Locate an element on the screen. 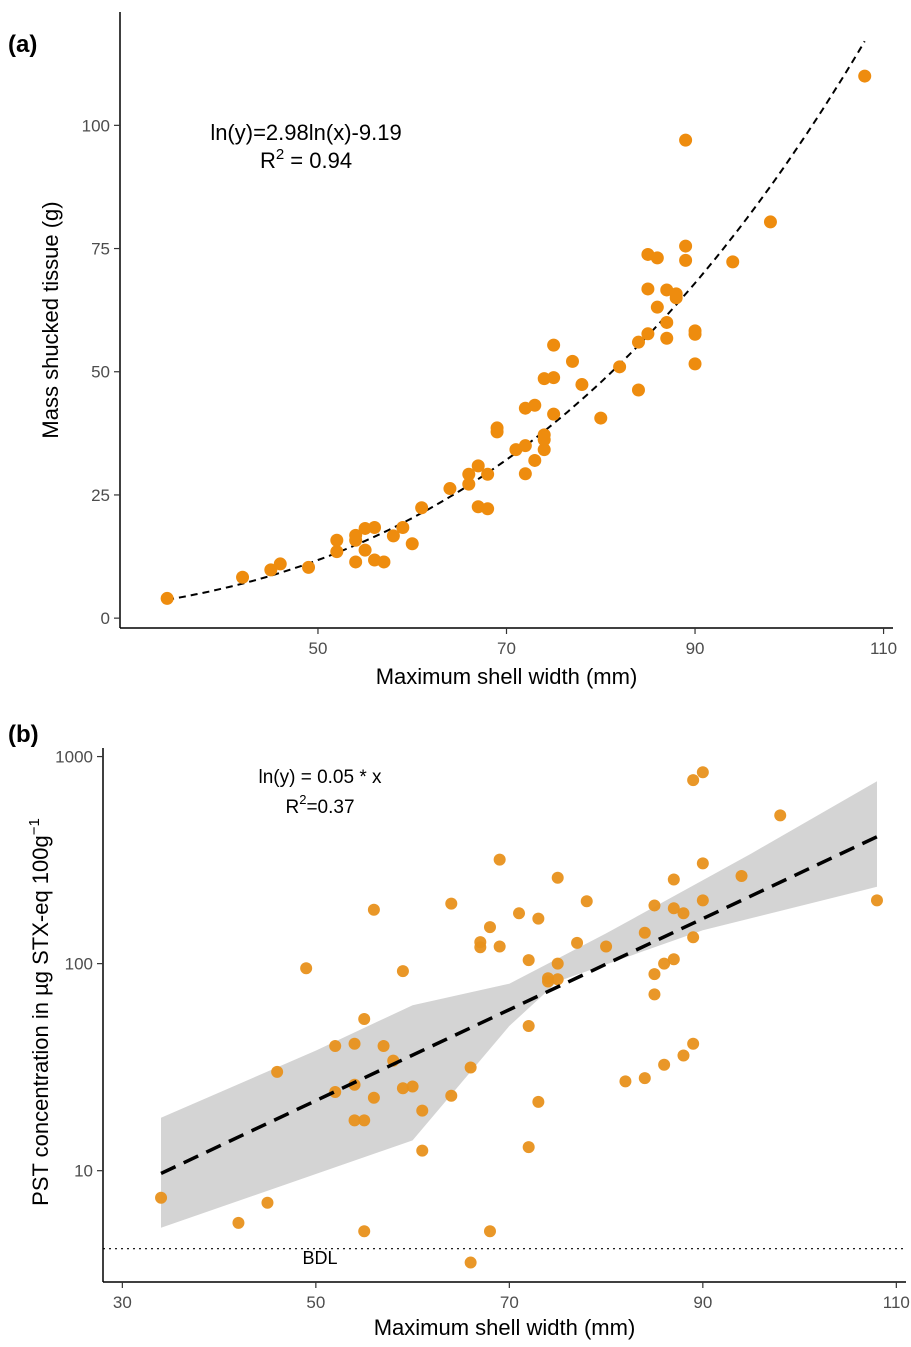  panel-a-x-axis-title: Maximum shell width (mm) is located at coordinates (507, 676).